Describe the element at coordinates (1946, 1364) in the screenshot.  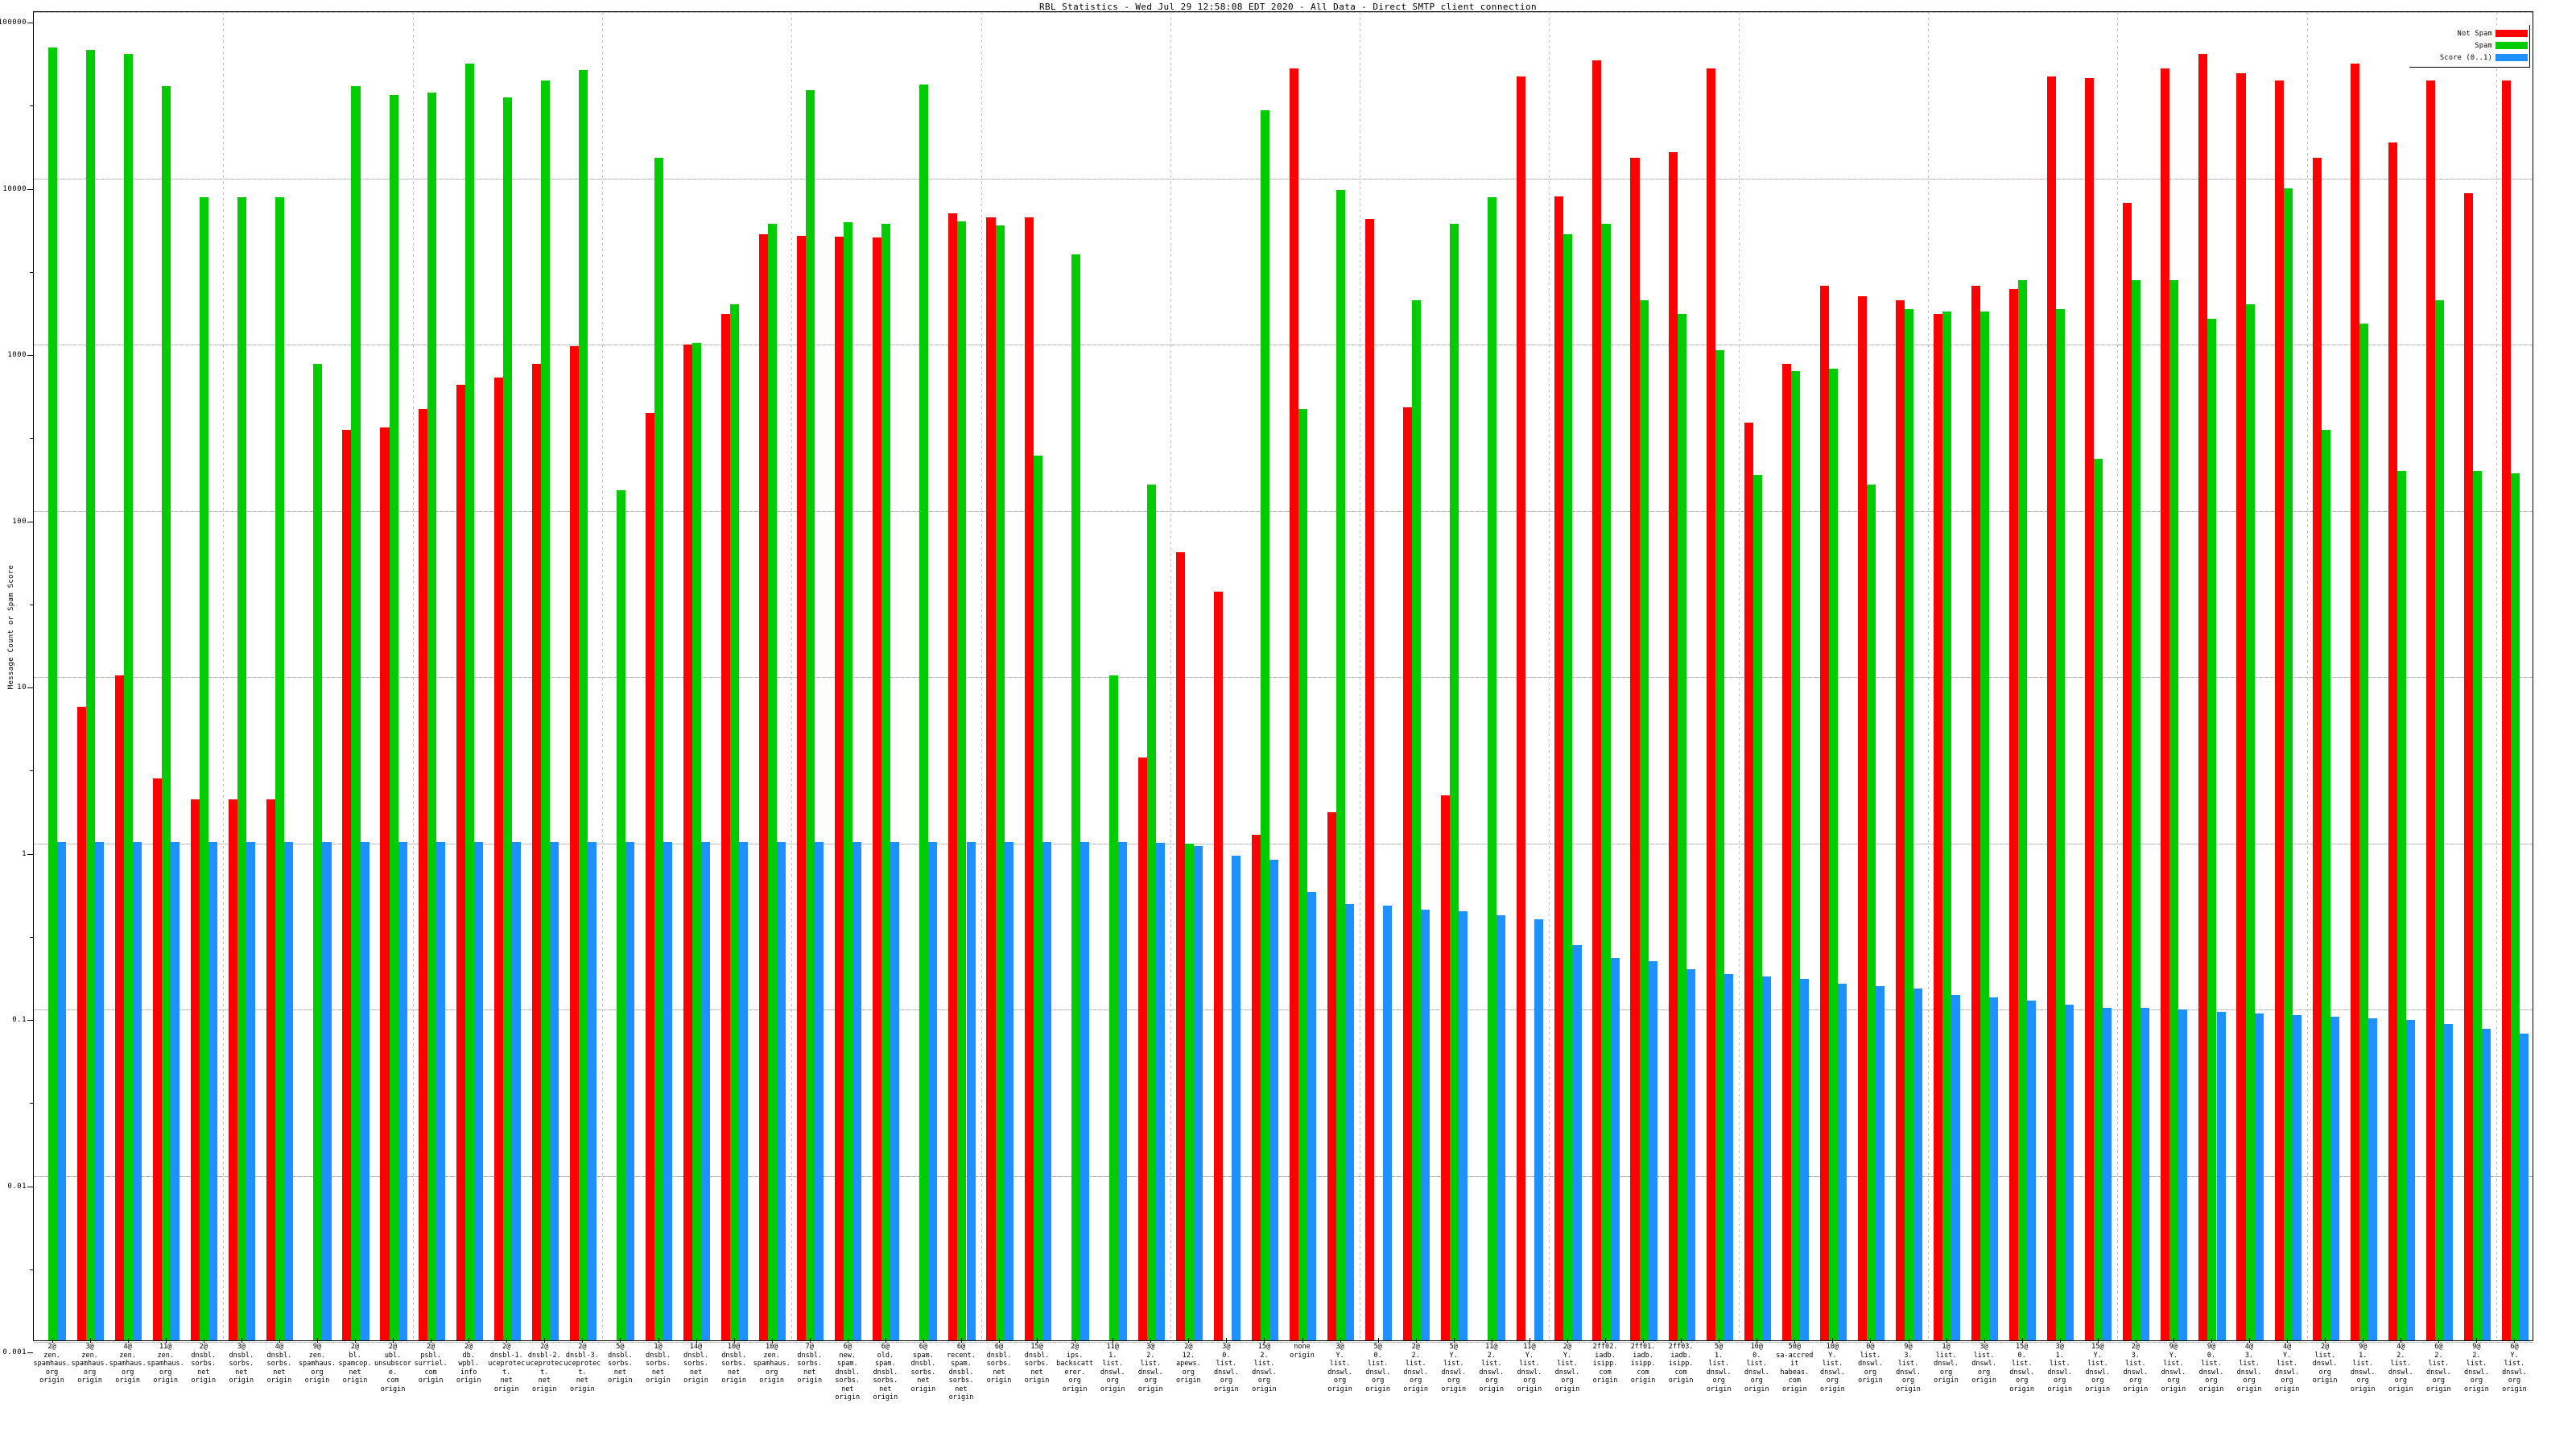
I see `x-tick-label: 1@ list. dnswl. org origin` at that location.